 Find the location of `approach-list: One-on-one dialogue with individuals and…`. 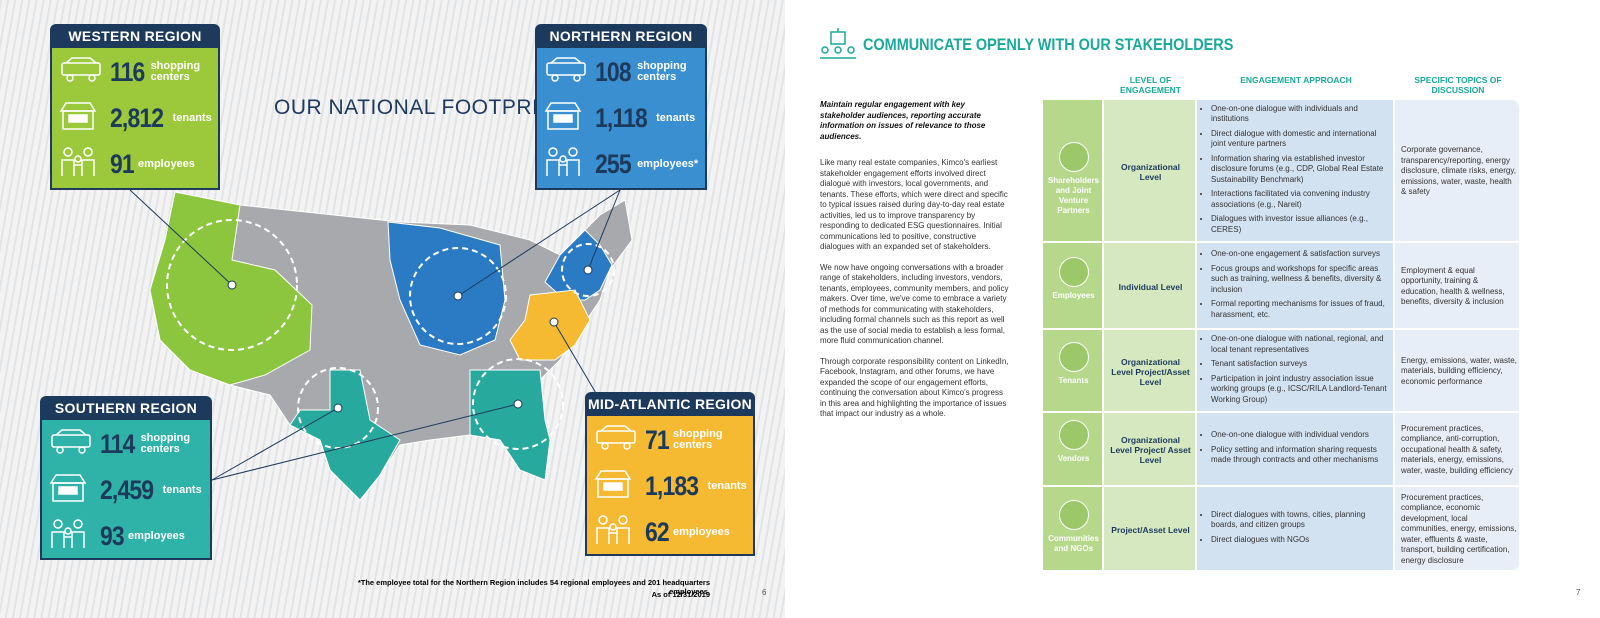

approach-list: One-on-one dialogue with individuals and… is located at coordinates (1296, 172).